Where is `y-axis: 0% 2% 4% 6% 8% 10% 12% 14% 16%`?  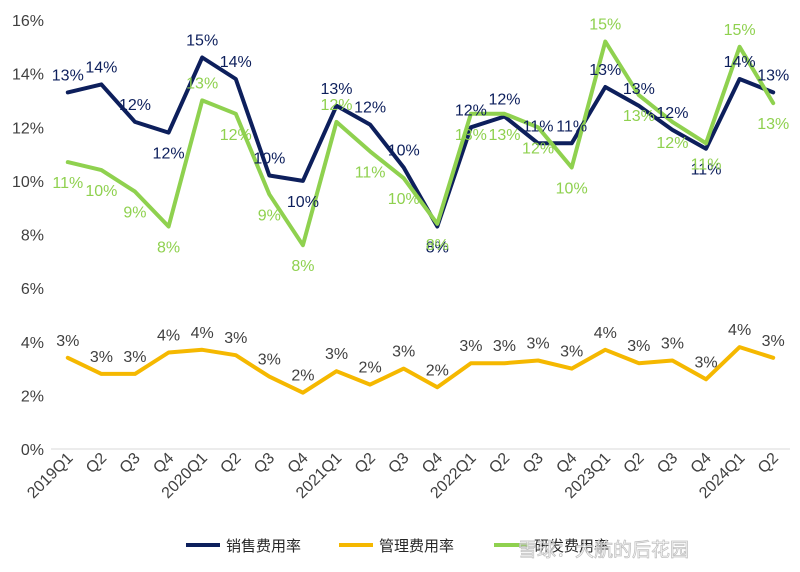
y-axis: 0% 2% 4% 6% 8% 10% 12% 14% 16% is located at coordinates (28, 236).